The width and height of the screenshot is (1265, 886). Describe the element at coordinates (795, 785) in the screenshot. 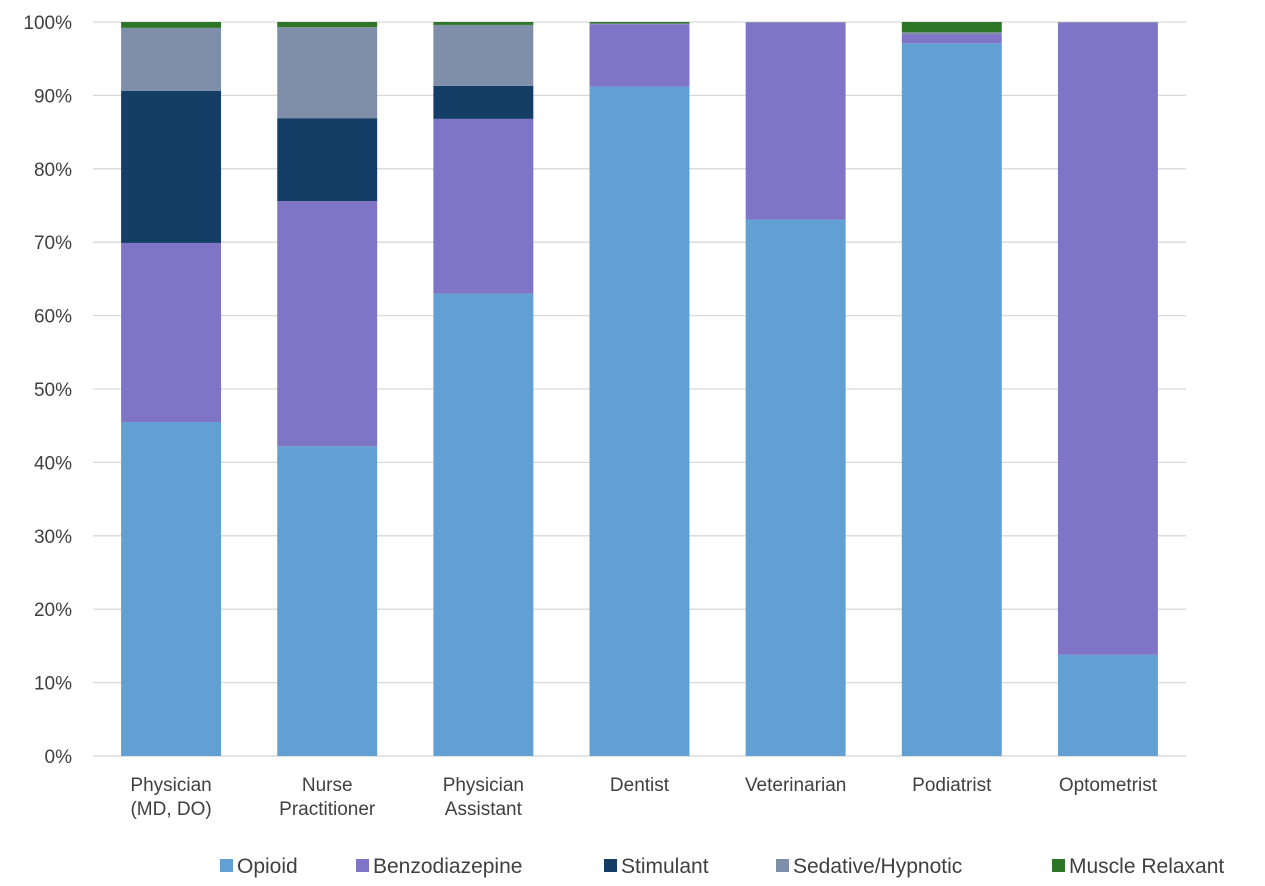

I see `x-tick-label: Veterinarian` at that location.